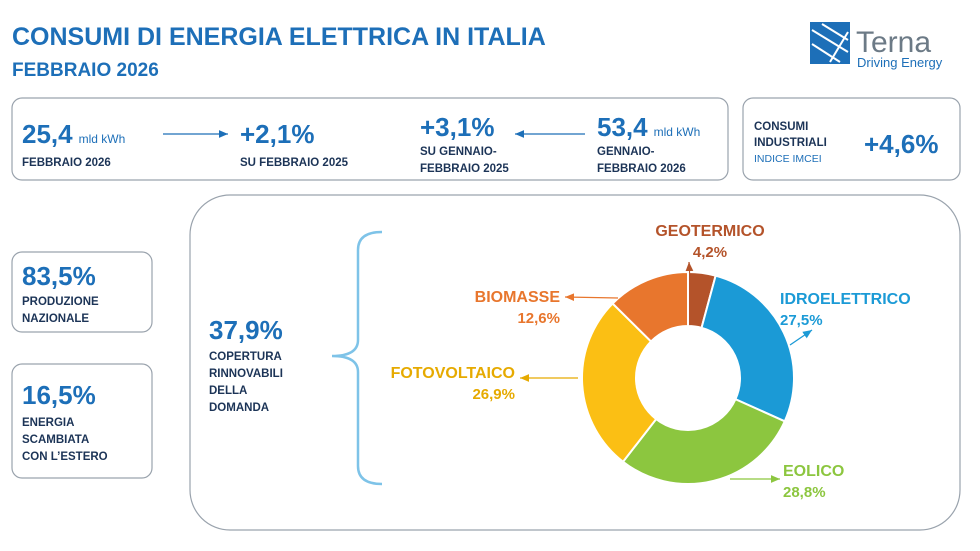 The image size is (980, 551). Describe the element at coordinates (493, 394) in the screenshot. I see `slice-value: 26,9%` at that location.